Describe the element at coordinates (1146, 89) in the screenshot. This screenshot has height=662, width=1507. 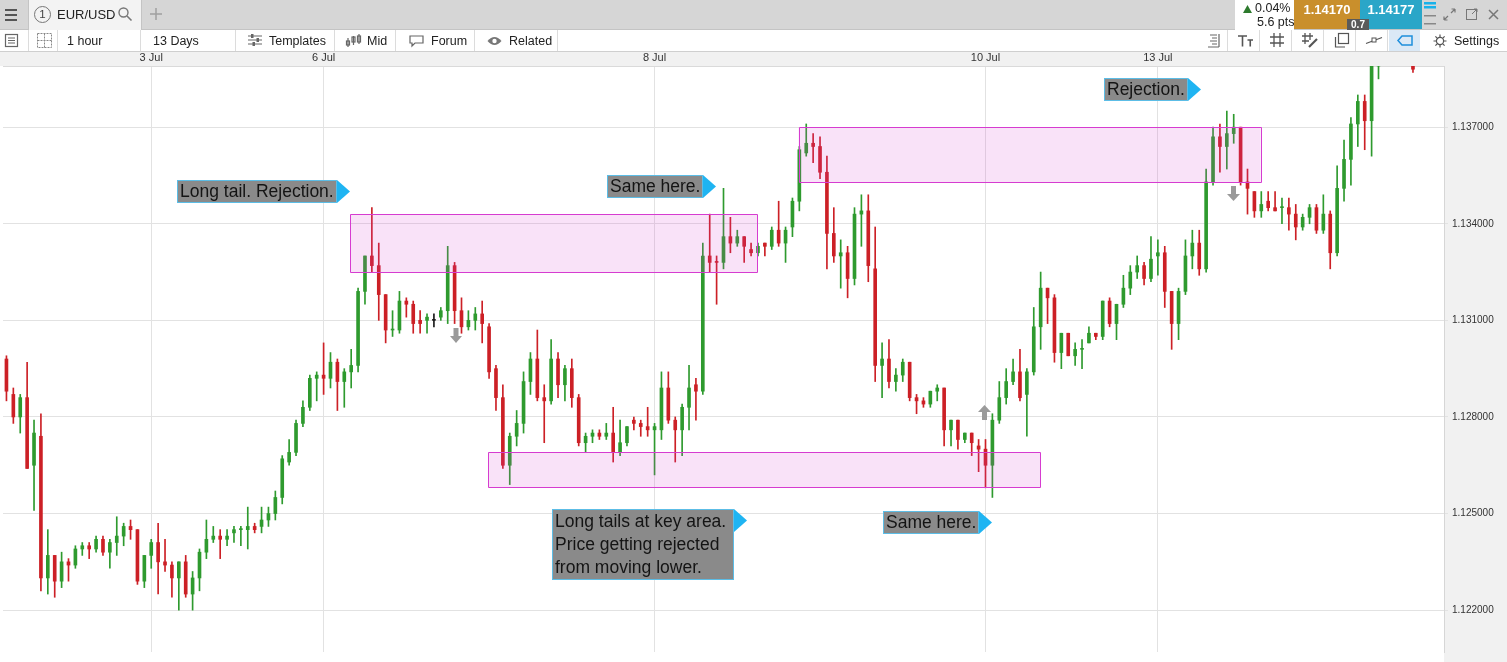
I see `annotation: Rejection.` at that location.